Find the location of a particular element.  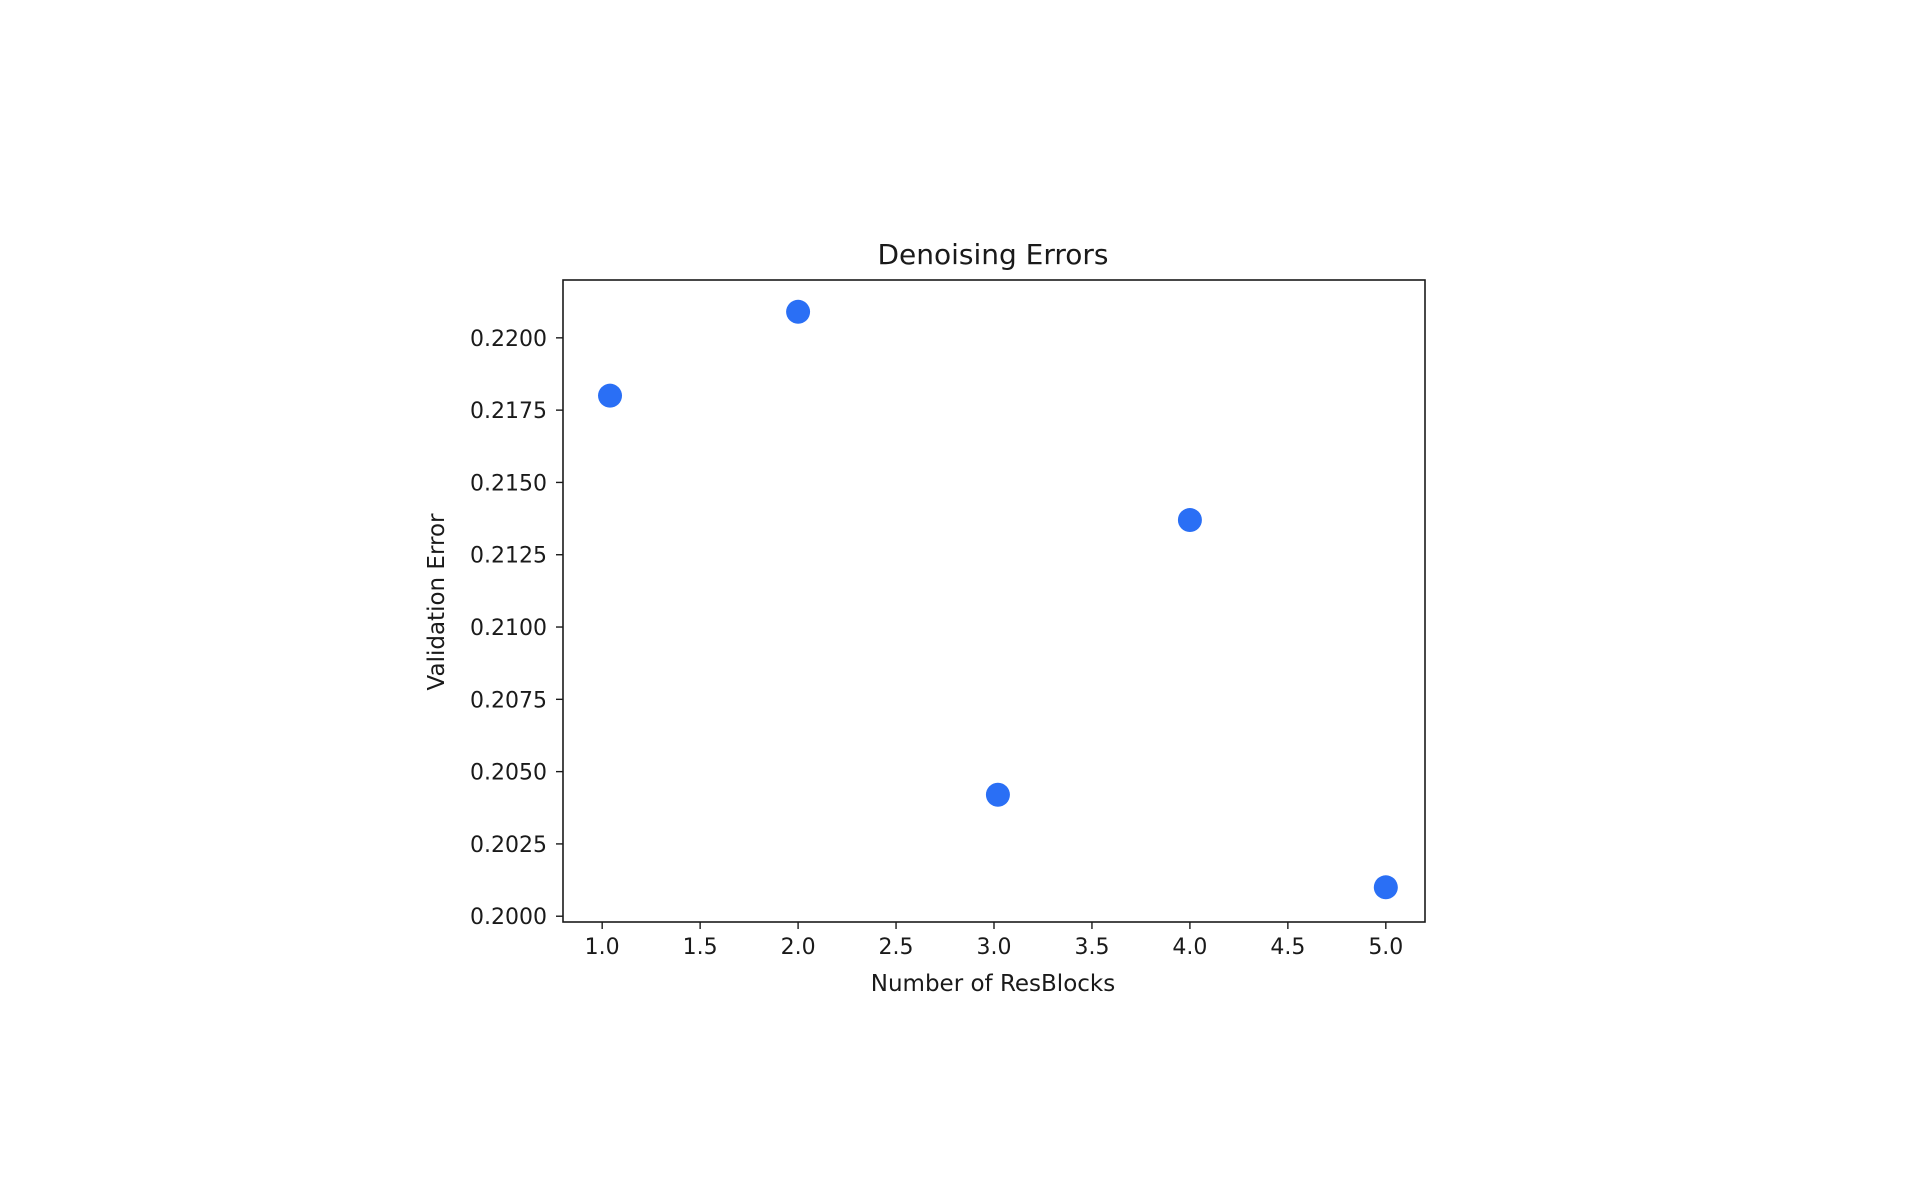

y-tick-label: 0.2000 is located at coordinates (508, 917).